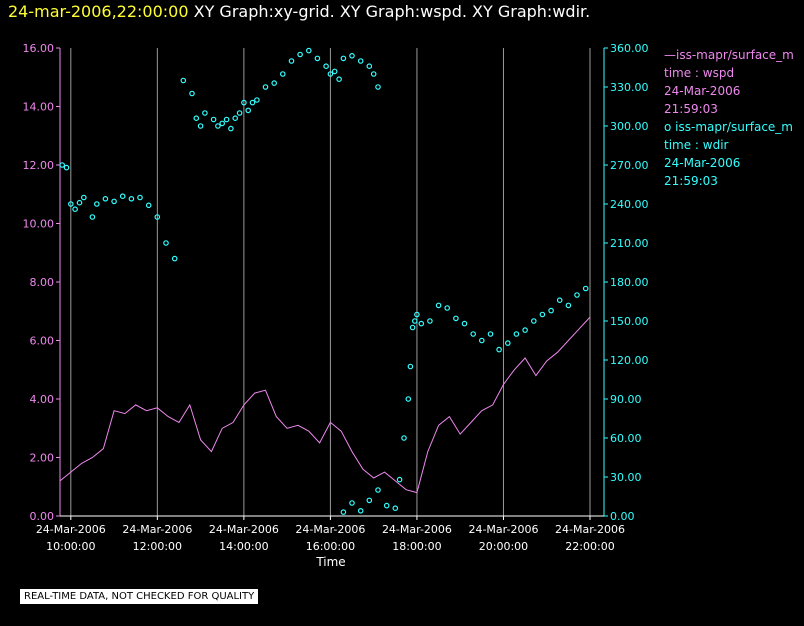  What do you see at coordinates (42, 458) in the screenshot?
I see `y-left-tick-label: 2.00` at bounding box center [42, 458].